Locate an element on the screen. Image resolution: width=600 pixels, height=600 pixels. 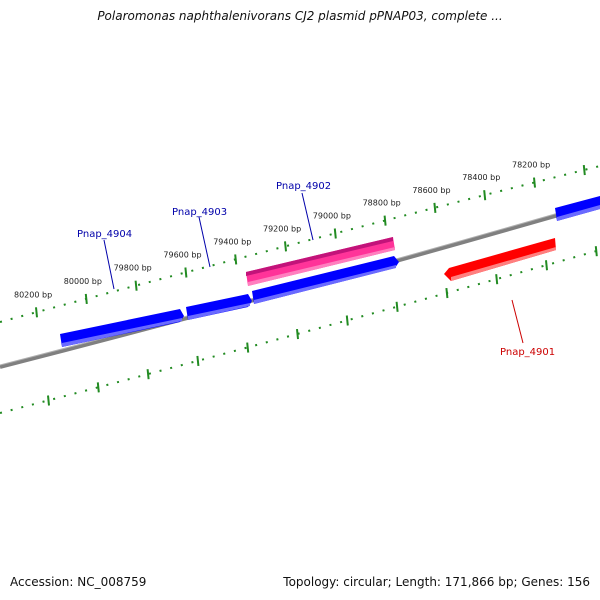
ruler-label: 80200 bp is located at coordinates (33, 294).